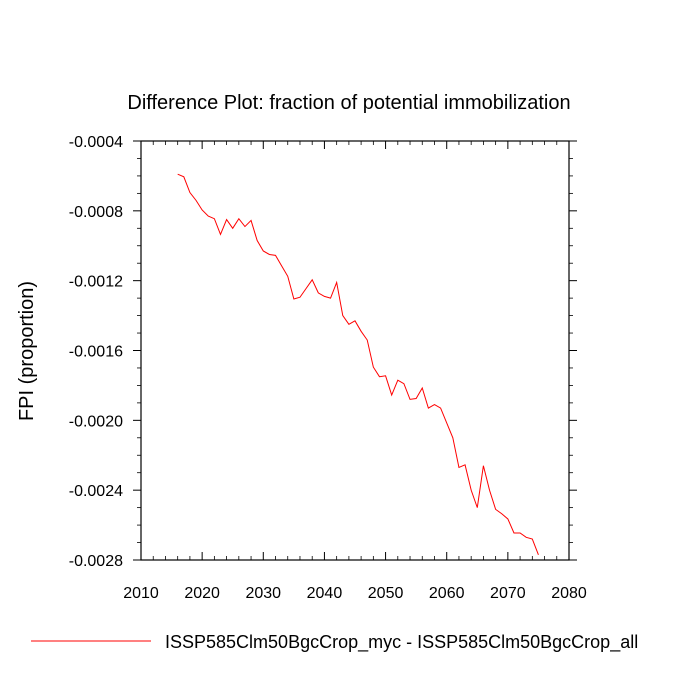 The image size is (700, 700). I want to click on x-tick-label: 2010, so click(141, 593).